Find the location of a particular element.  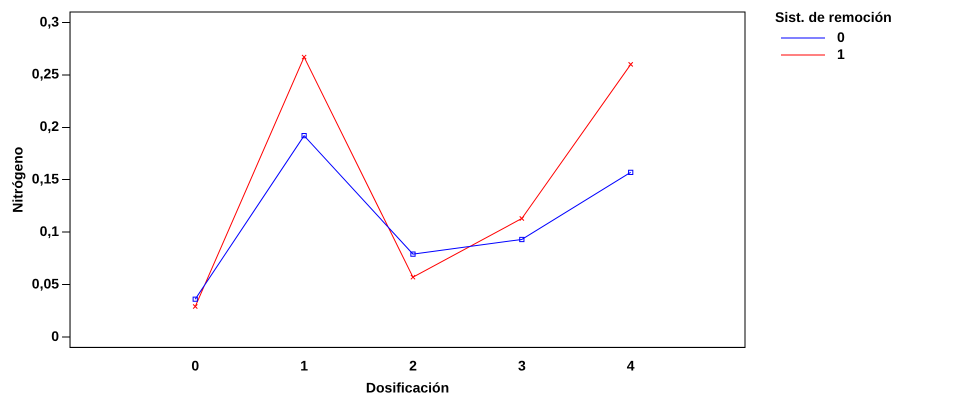

legend-label: 0 is located at coordinates (841, 36).